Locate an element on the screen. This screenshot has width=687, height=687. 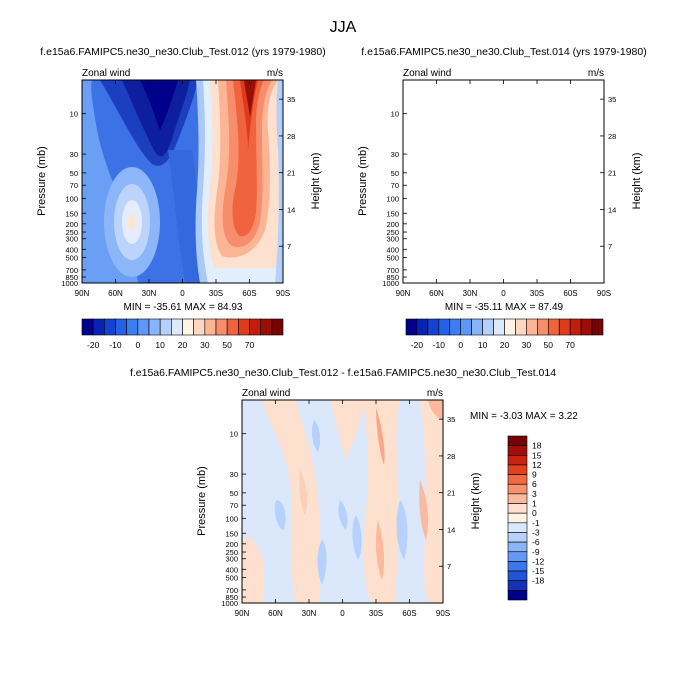
pressure-tick-label: 850 is located at coordinates (231, 597).